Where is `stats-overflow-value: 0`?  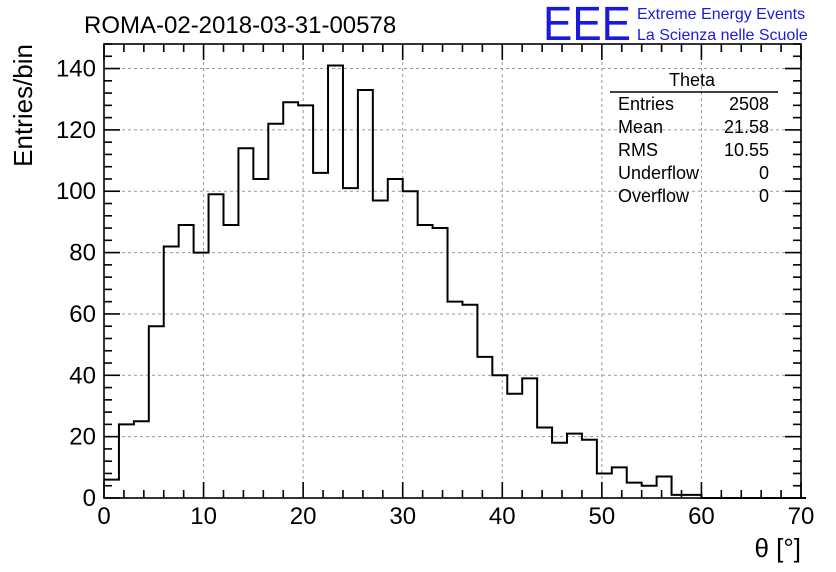
stats-overflow-value: 0 is located at coordinates (764, 196).